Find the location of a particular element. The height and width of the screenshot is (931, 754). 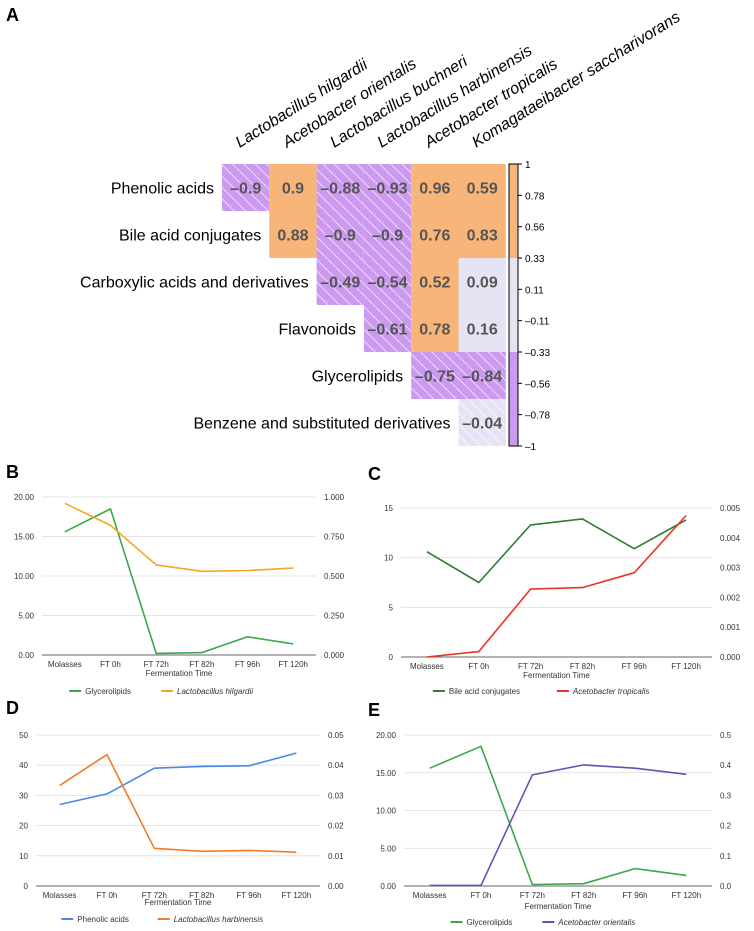

right-axis-tick-label: 0.03 is located at coordinates (336, 795).